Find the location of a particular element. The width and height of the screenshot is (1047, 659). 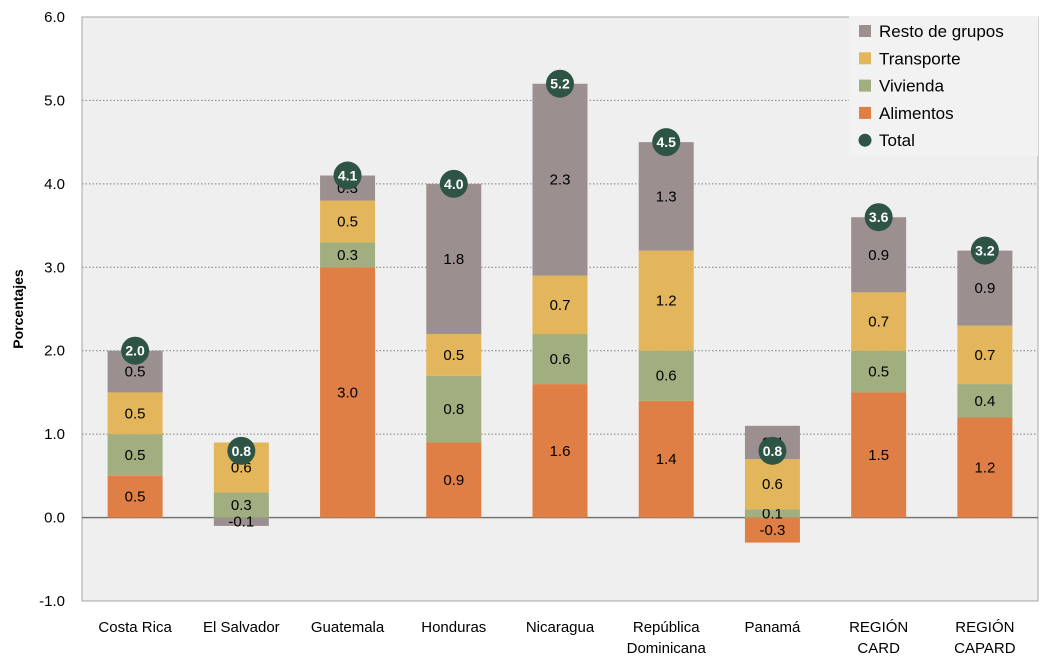

x-category-label: Costa Rica is located at coordinates (135, 627).